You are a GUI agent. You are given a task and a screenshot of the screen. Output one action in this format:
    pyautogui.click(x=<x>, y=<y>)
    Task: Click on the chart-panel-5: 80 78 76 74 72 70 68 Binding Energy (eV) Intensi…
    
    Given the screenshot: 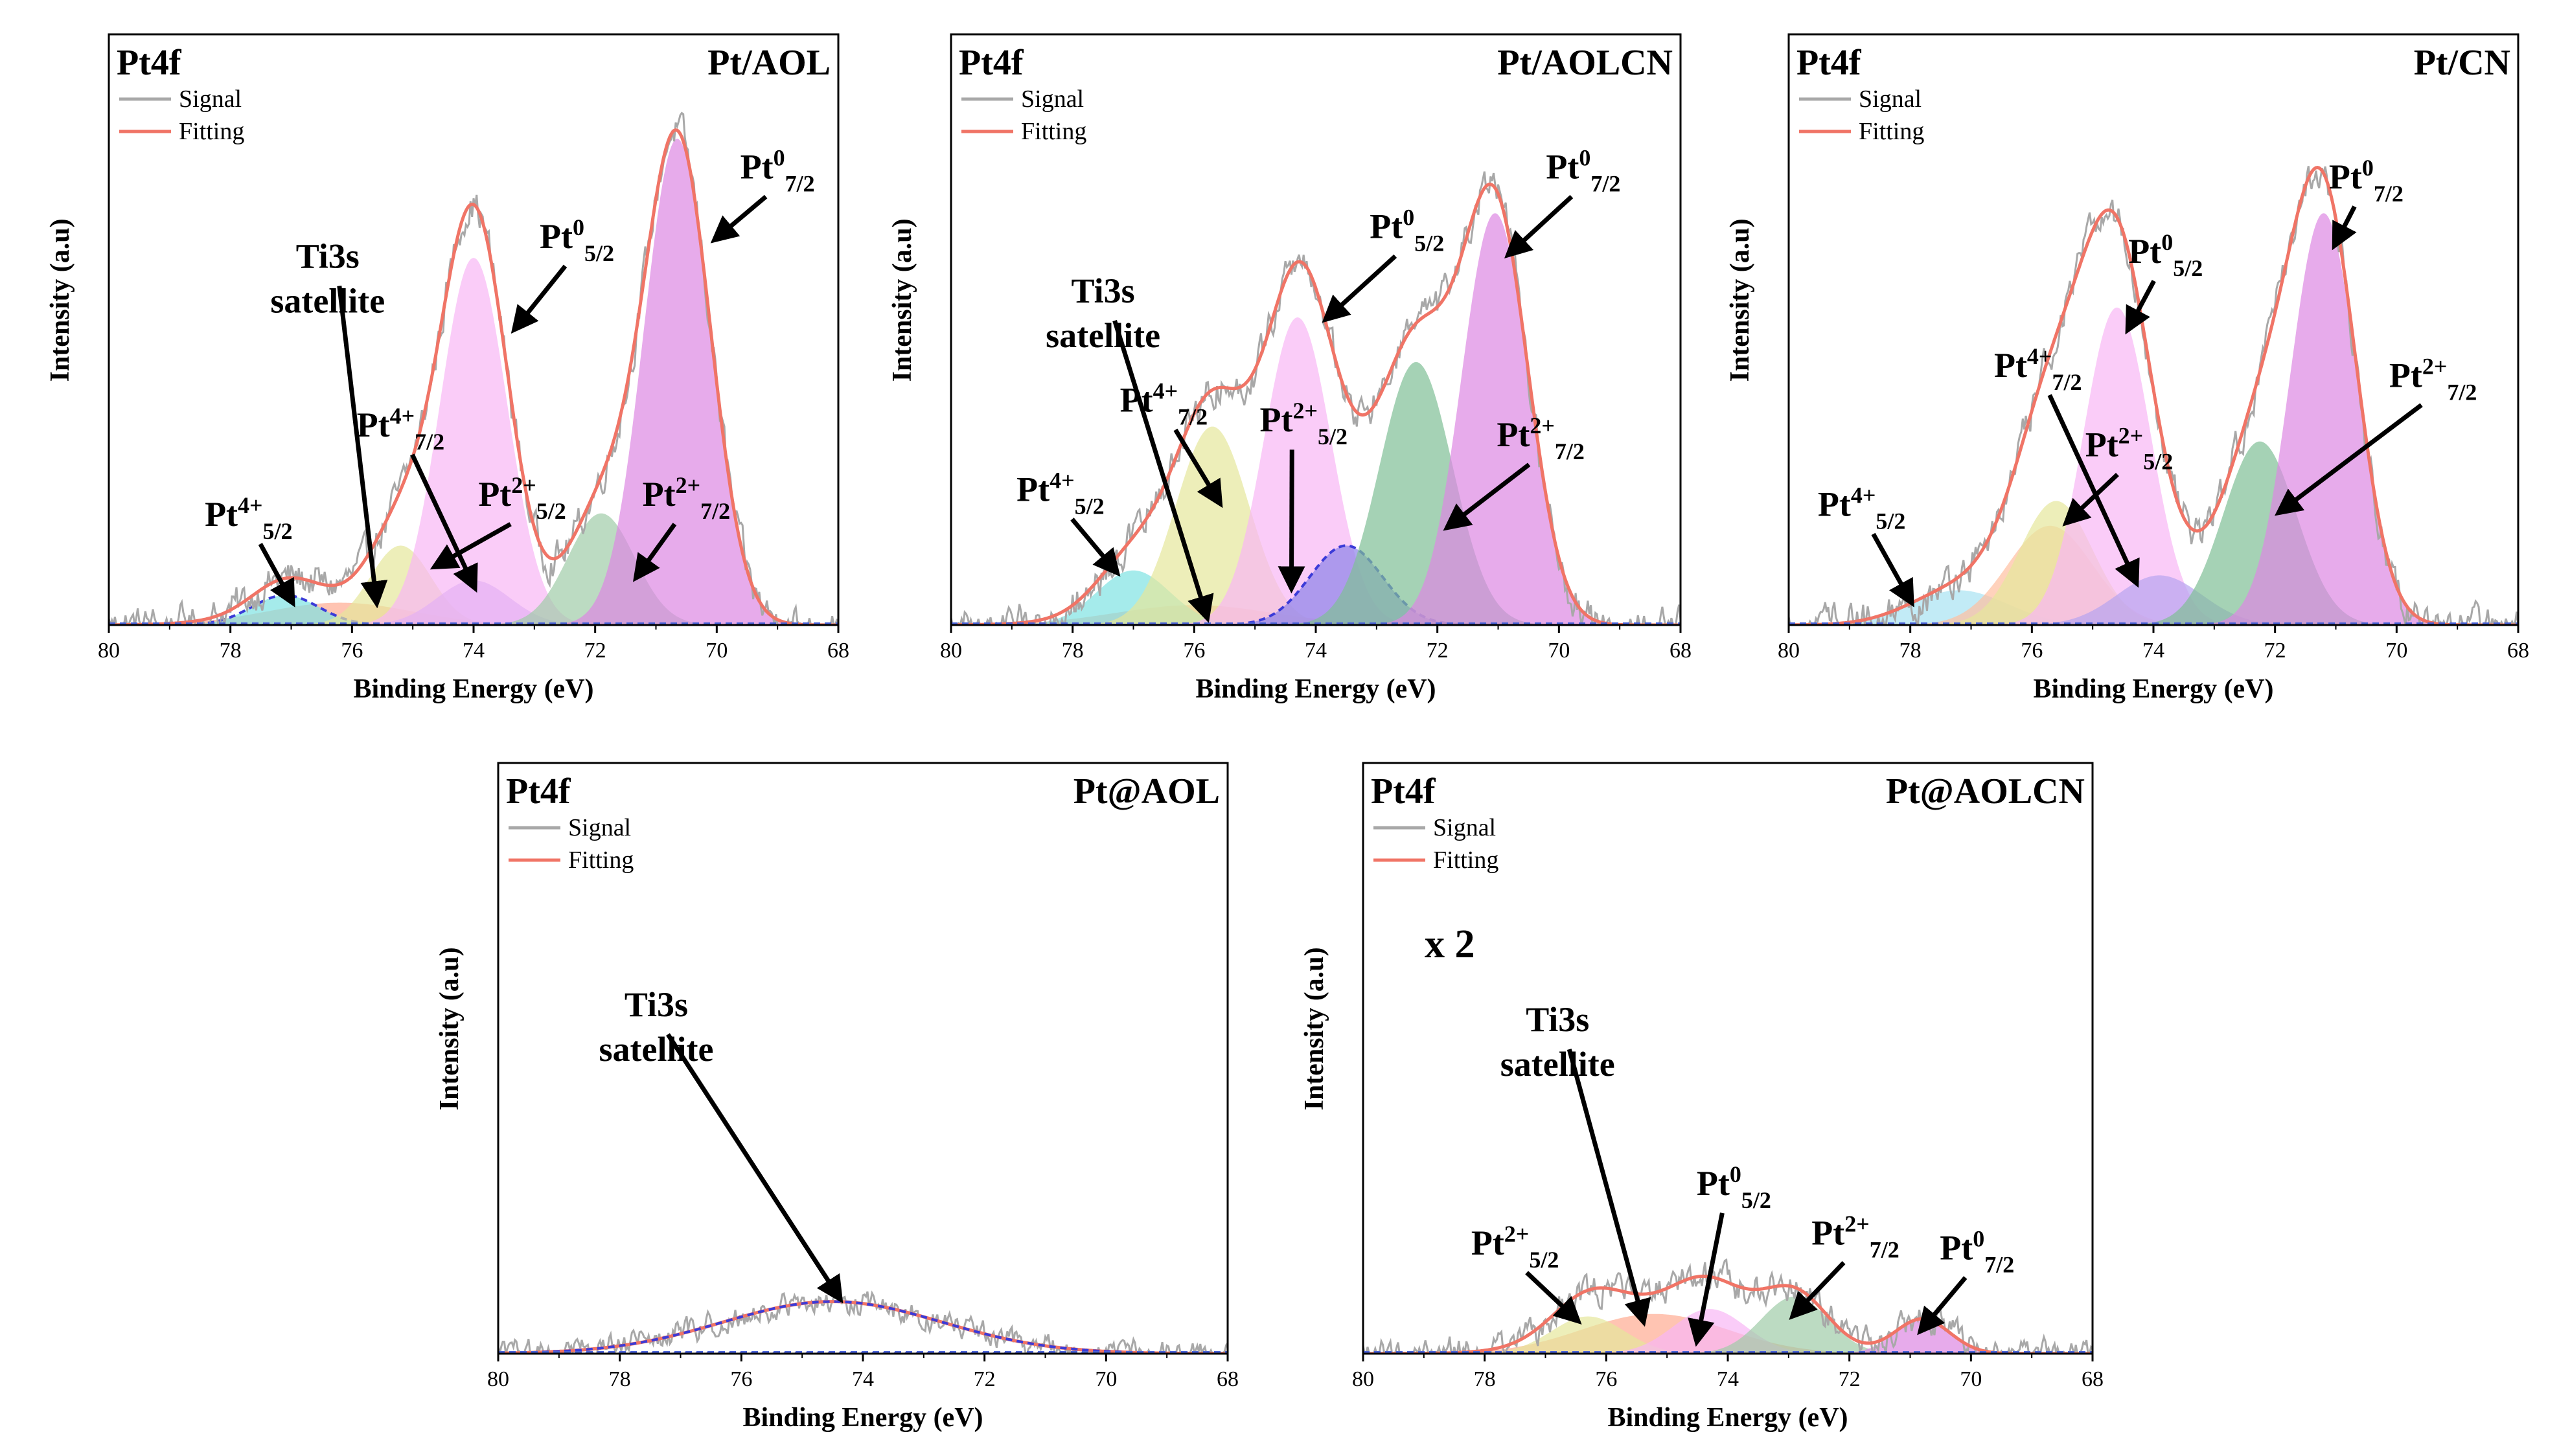 What is the action you would take?
    pyautogui.click(x=1702, y=1098)
    